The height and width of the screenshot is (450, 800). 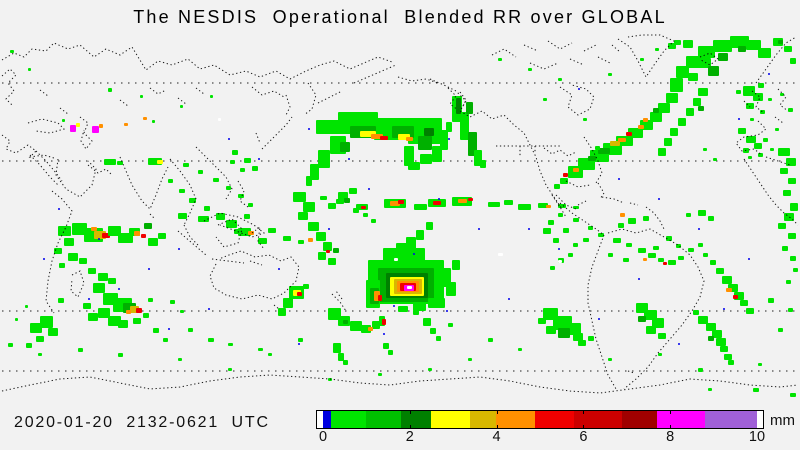 I want to click on timestamp: 2020-01-20 2132-0621 UTC, so click(x=142, y=422).